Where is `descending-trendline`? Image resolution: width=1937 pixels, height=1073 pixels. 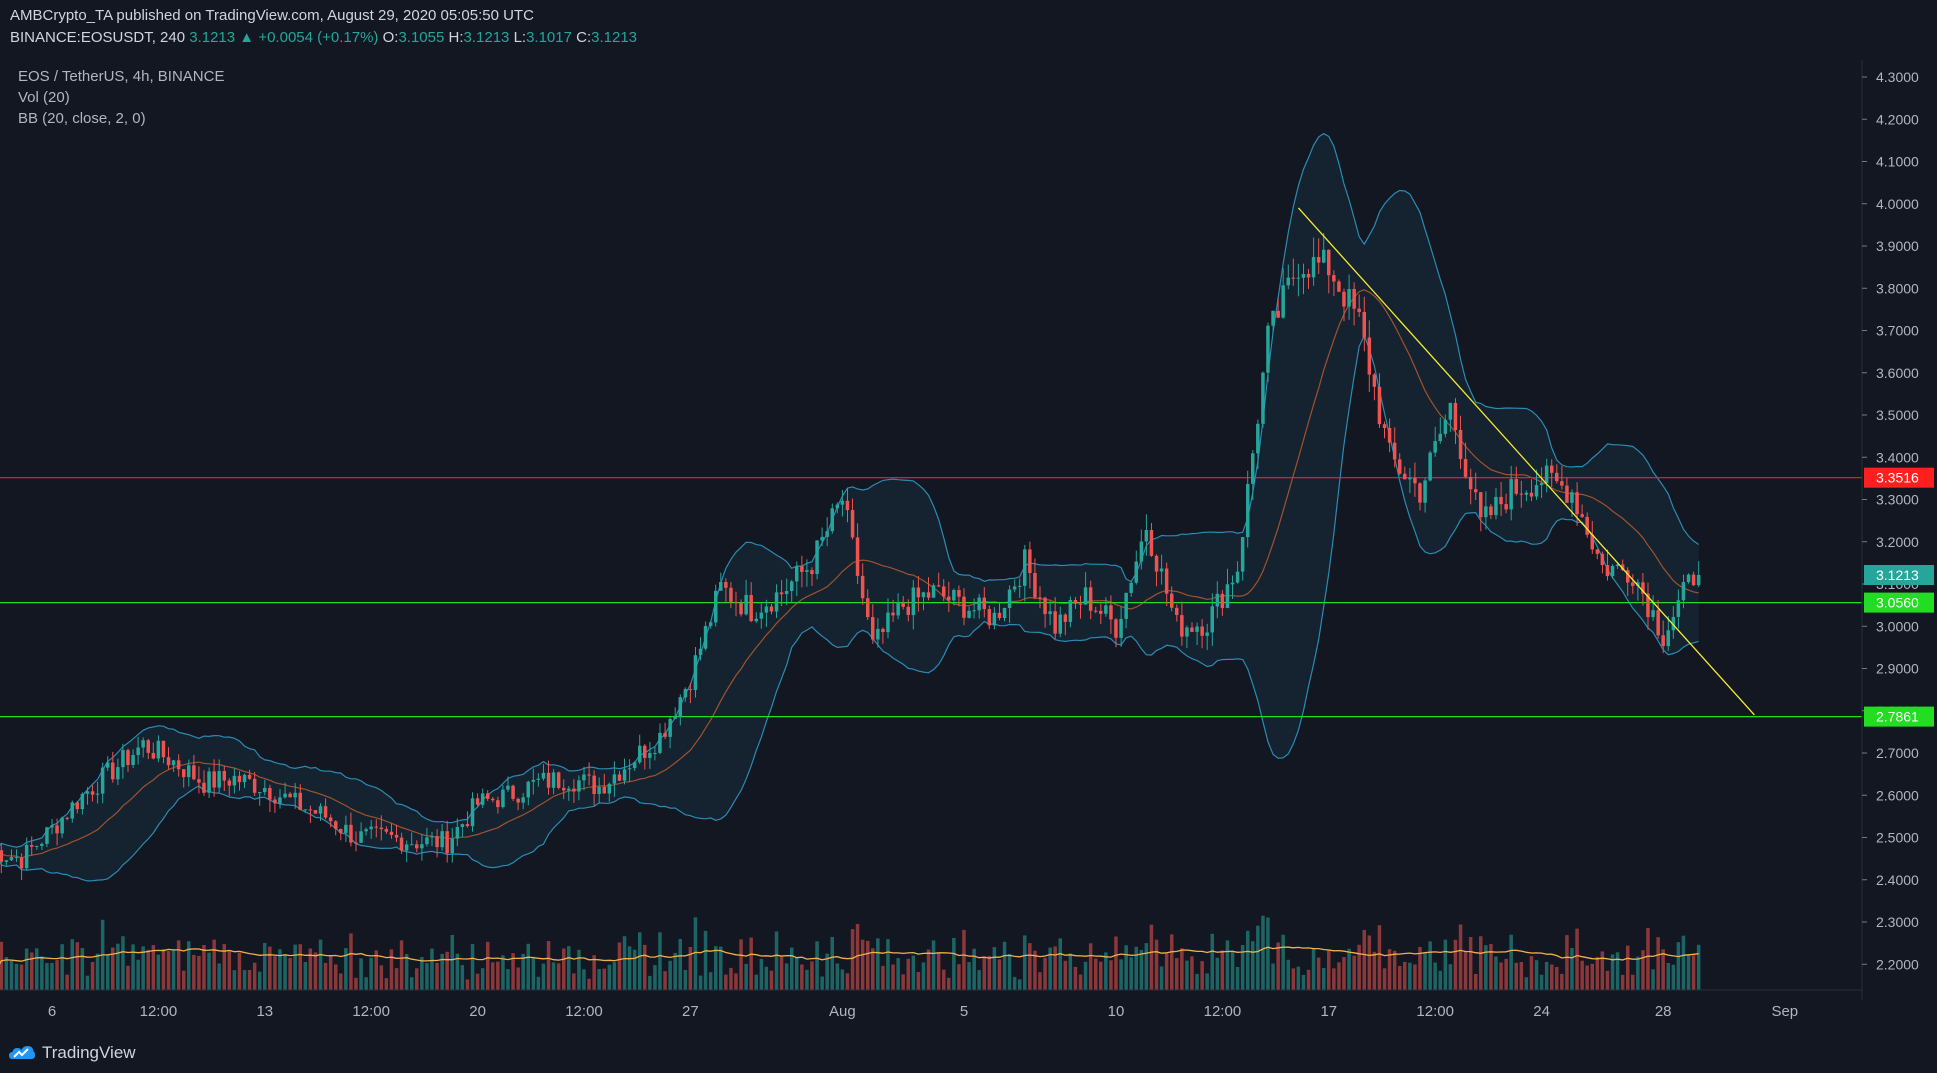
descending-trendline is located at coordinates (1526, 461).